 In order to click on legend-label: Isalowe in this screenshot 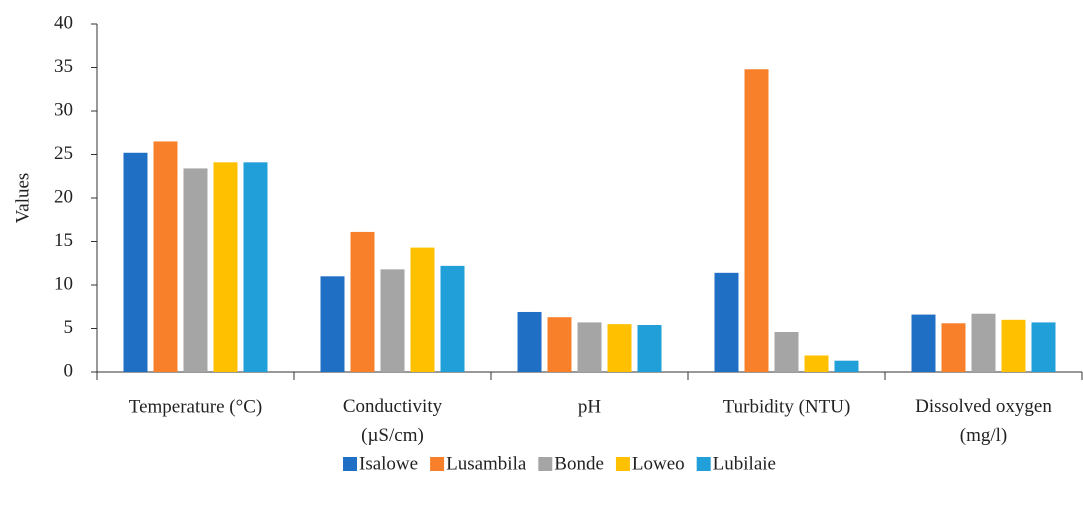, I will do `click(388, 463)`.